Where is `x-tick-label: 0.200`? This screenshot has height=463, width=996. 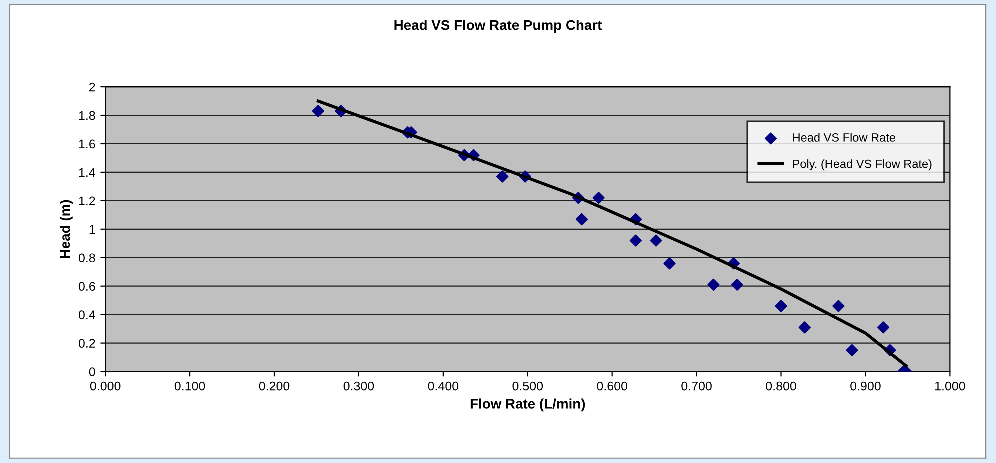
x-tick-label: 0.200 is located at coordinates (274, 386).